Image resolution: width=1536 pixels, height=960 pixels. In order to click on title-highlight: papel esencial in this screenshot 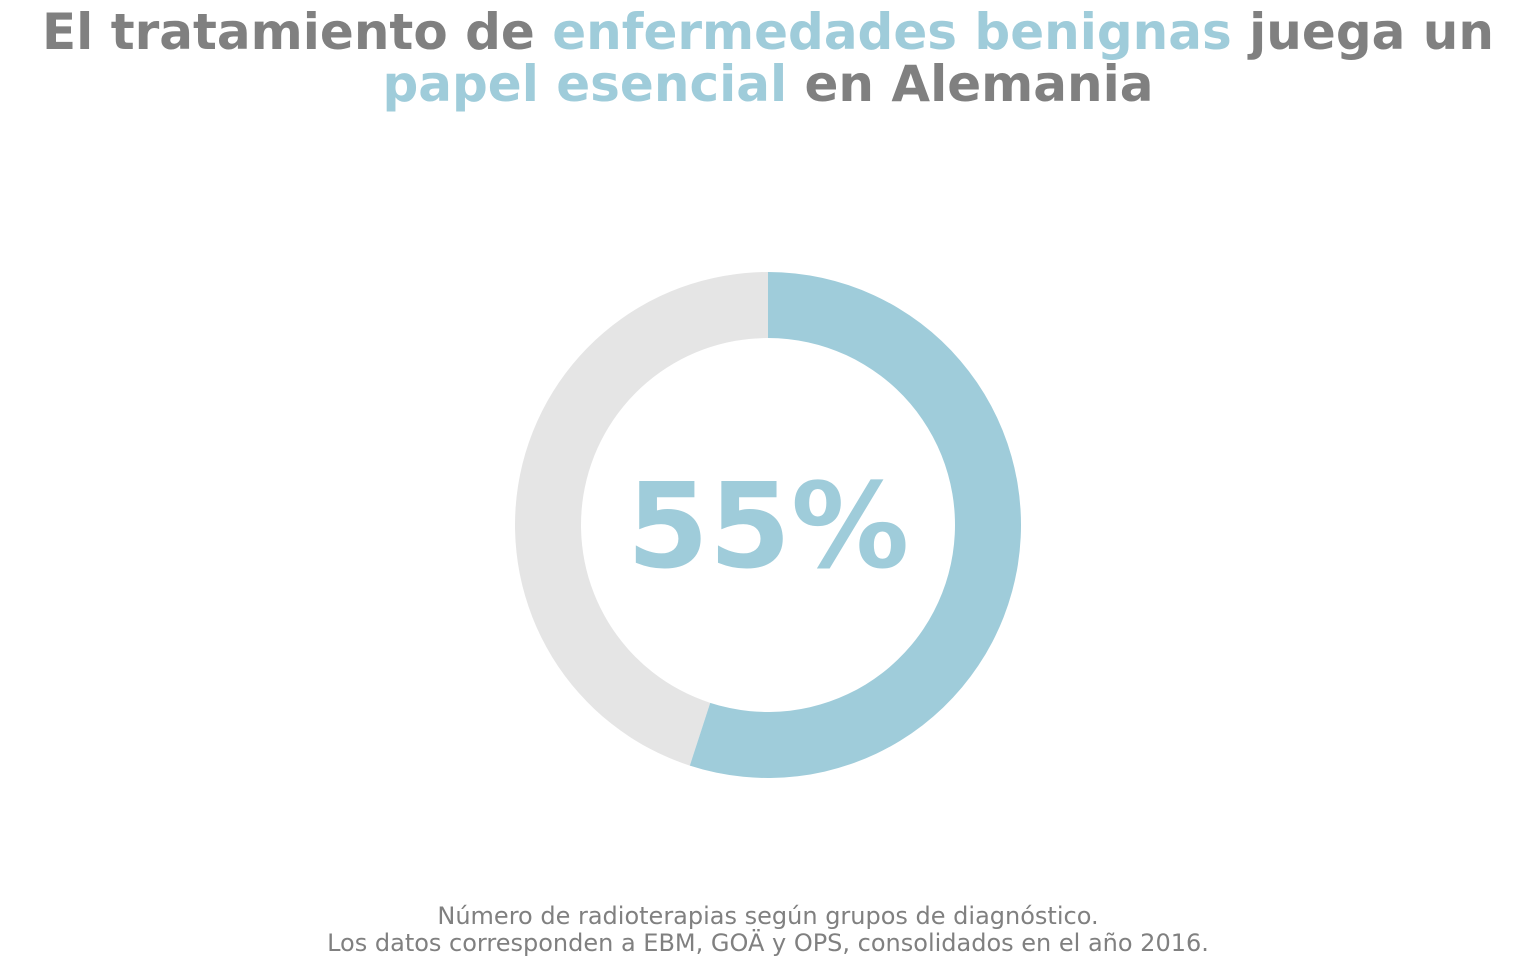, I will do `click(585, 84)`.